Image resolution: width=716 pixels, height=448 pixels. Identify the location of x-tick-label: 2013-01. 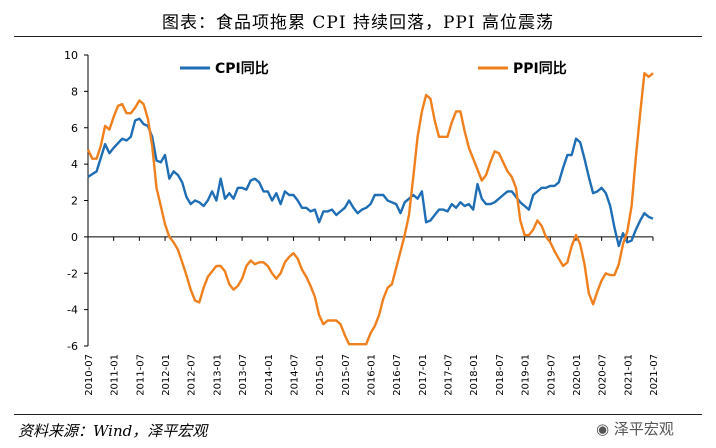
(217, 375).